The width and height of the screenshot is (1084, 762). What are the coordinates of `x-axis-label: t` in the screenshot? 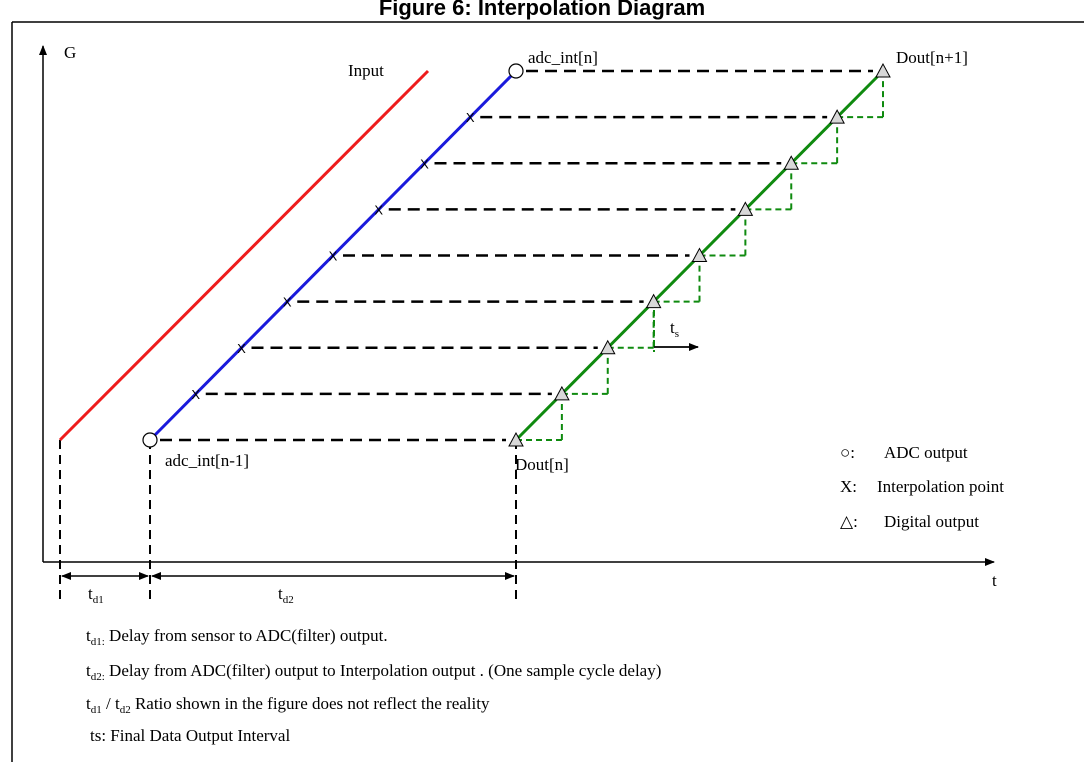 It's located at (994, 580).